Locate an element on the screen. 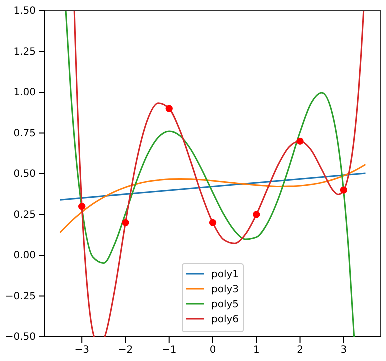 The image size is (386, 361). x-tick-label: 1 is located at coordinates (256, 350).